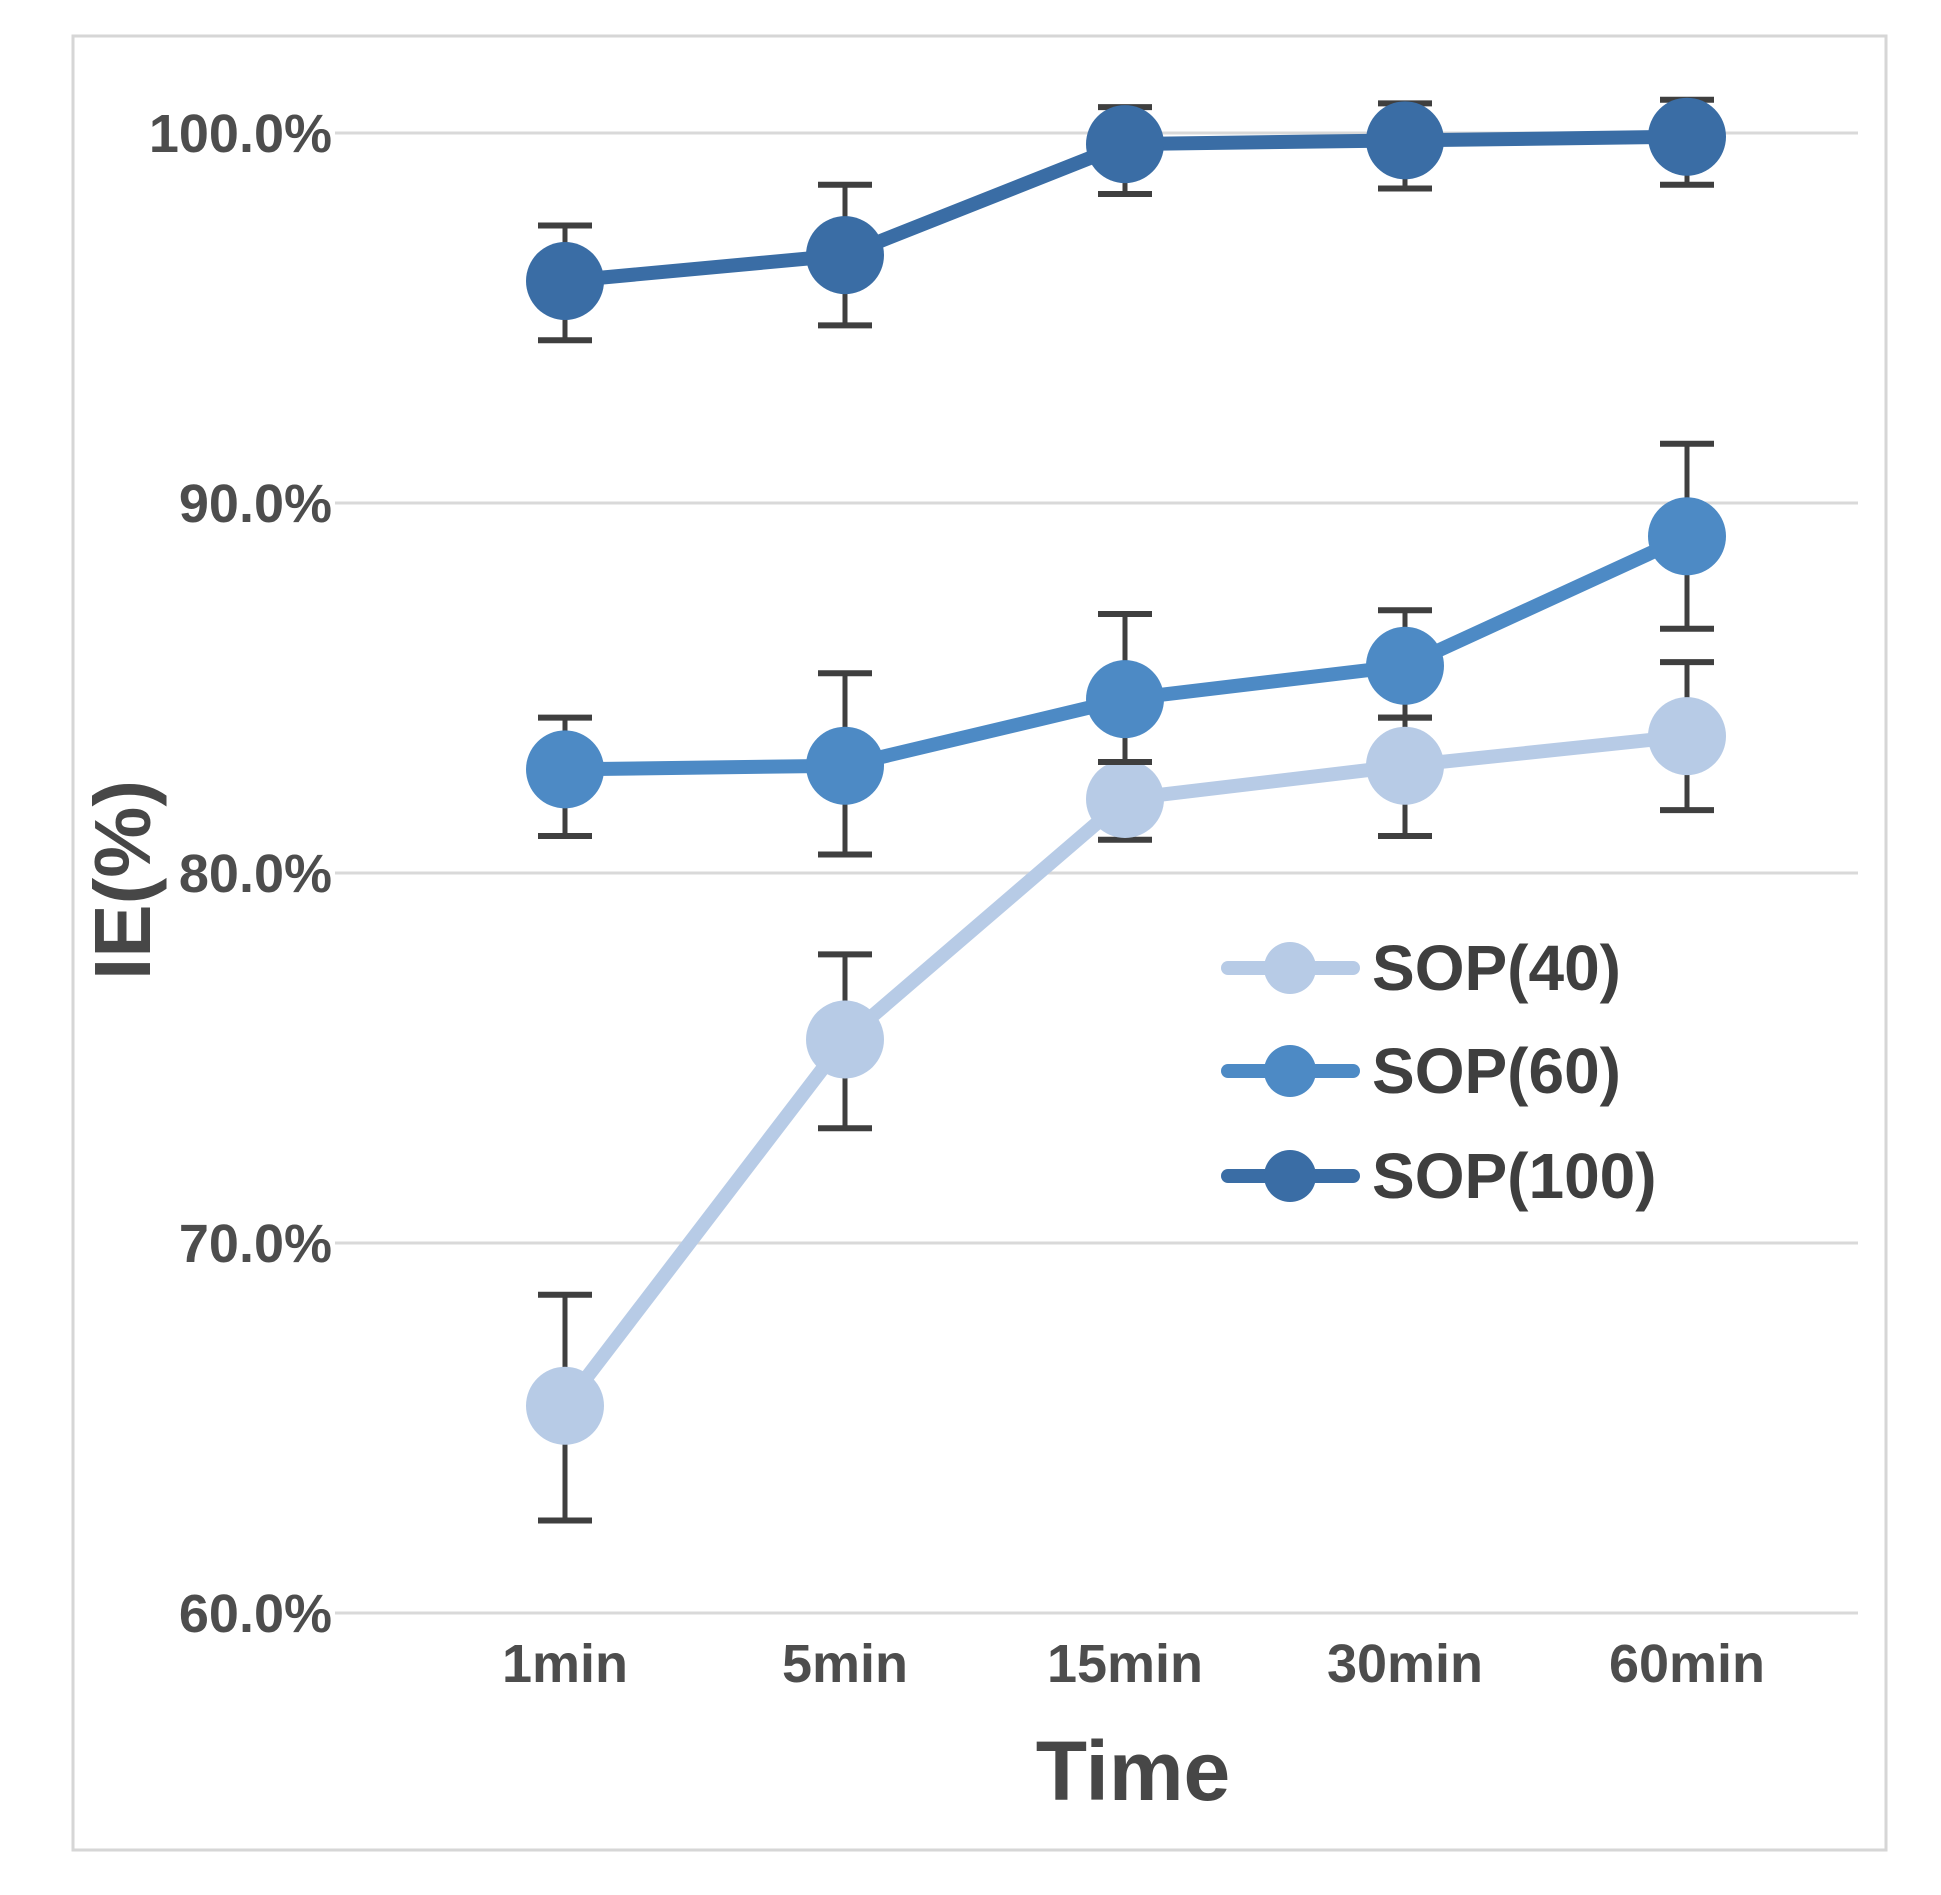 The image size is (1941, 1895). Describe the element at coordinates (1126, 649) in the screenshot. I see `series-SOP(60)` at that location.